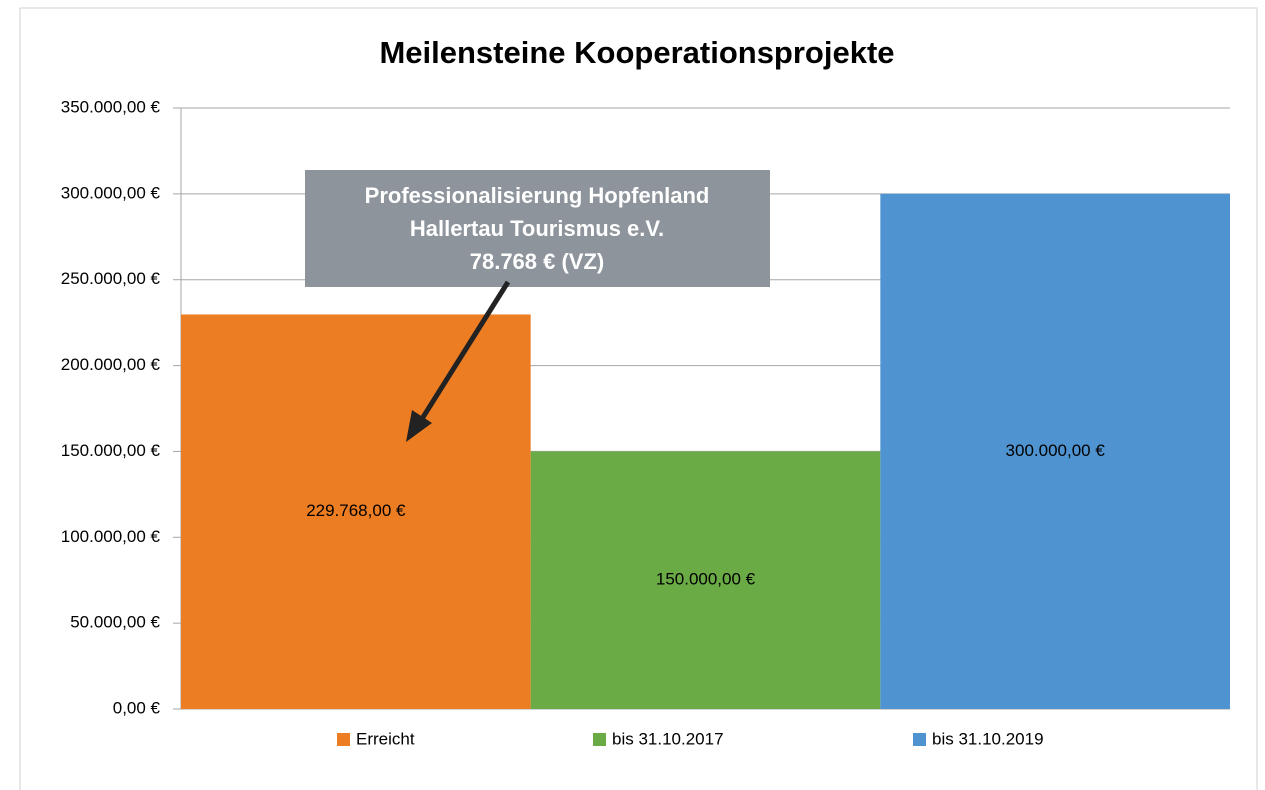 The height and width of the screenshot is (790, 1265). Describe the element at coordinates (115, 622) in the screenshot. I see `y-tick-label: 50.000,00 €` at that location.